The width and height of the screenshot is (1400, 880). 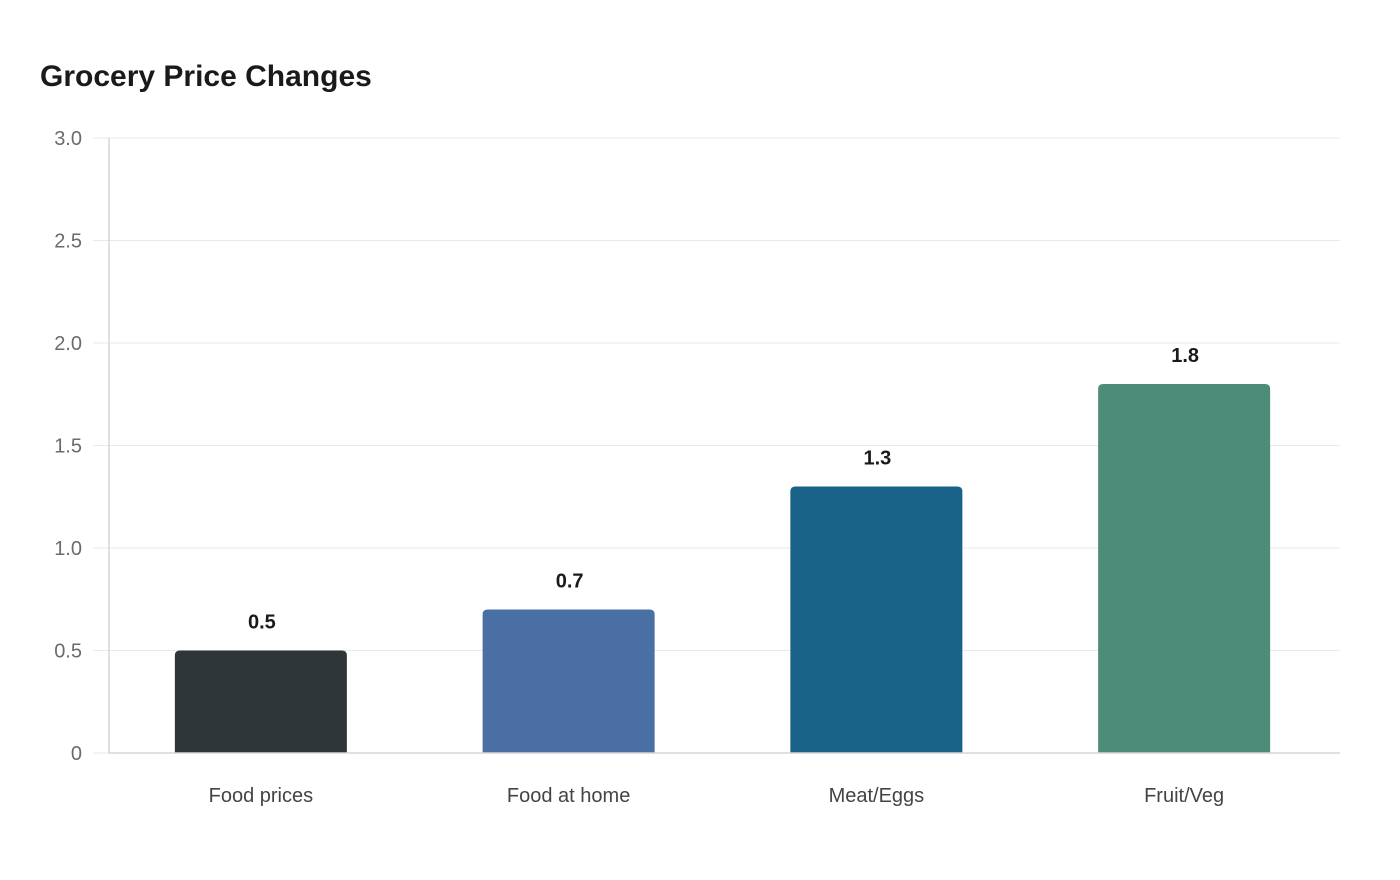 What do you see at coordinates (261, 796) in the screenshot?
I see `x-category-label: Food prices` at bounding box center [261, 796].